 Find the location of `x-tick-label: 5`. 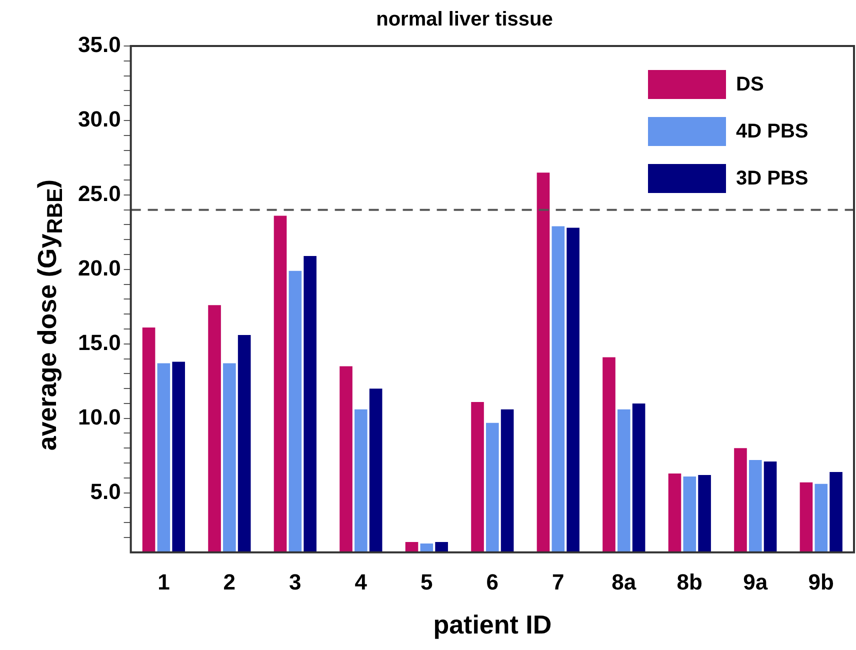

x-tick-label: 5 is located at coordinates (426, 582).